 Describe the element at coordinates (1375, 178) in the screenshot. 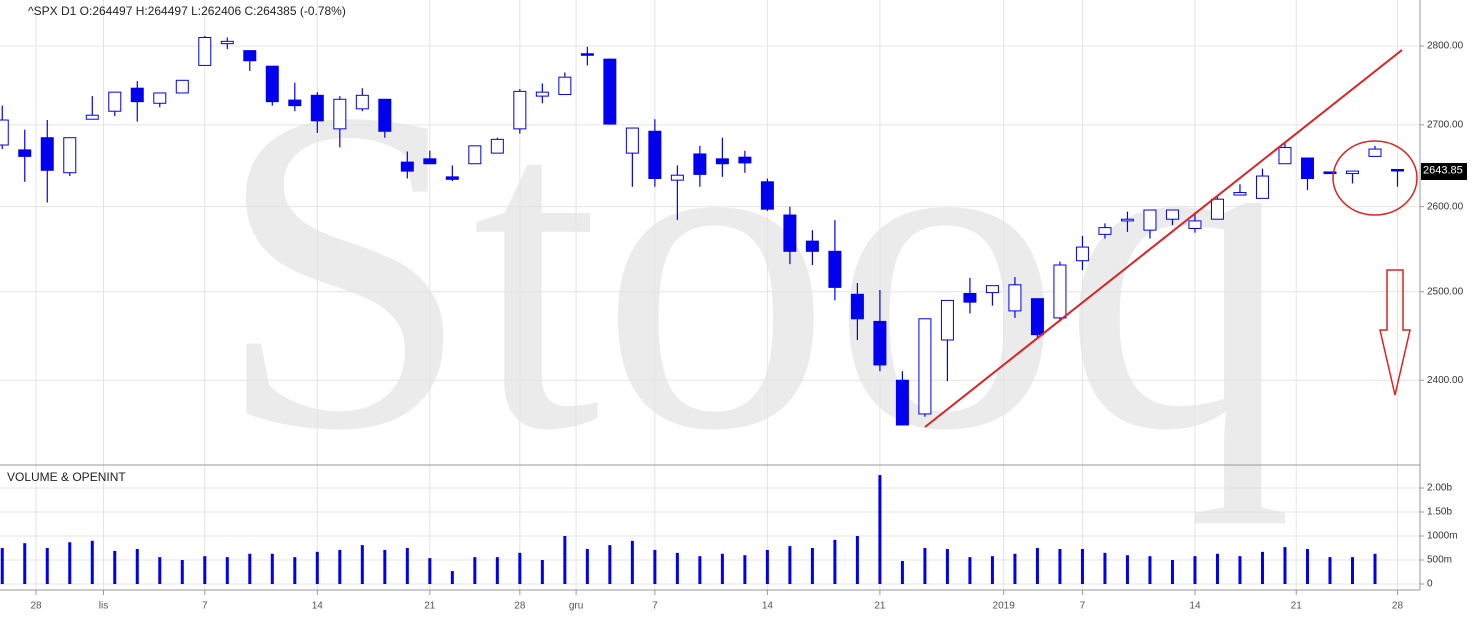

I see `highlight-circle` at that location.